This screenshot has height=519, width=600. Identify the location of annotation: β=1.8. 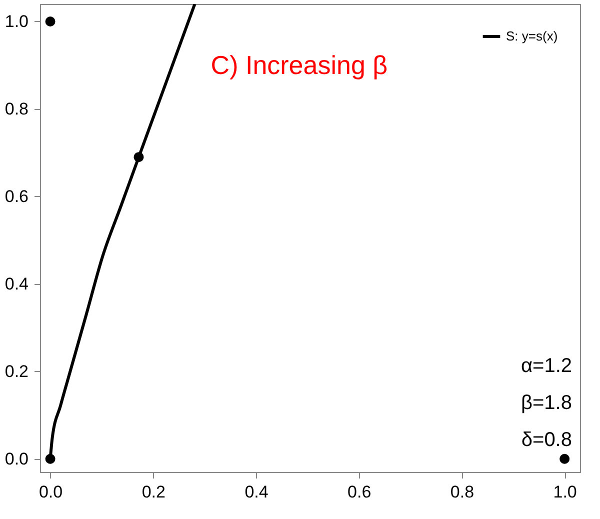
(546, 403).